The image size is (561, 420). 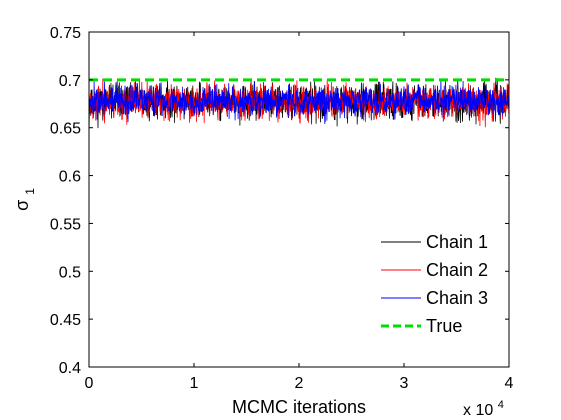 I want to click on x-tick-label: 0, so click(x=89, y=383).